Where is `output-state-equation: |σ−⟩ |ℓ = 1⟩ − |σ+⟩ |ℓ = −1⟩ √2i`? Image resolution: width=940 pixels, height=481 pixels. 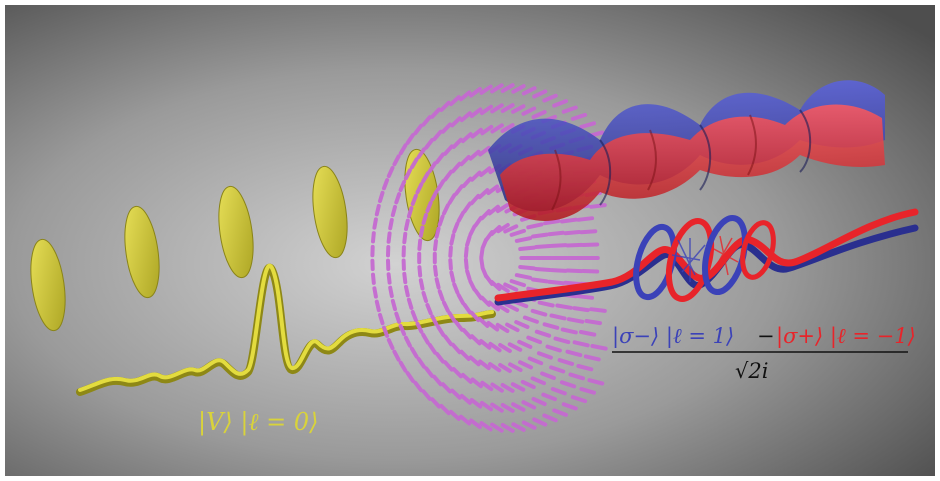
output-state-equation: |σ−⟩ |ℓ = 1⟩ − |σ+⟩ |ℓ = −1⟩ √2i is located at coordinates (764, 353).